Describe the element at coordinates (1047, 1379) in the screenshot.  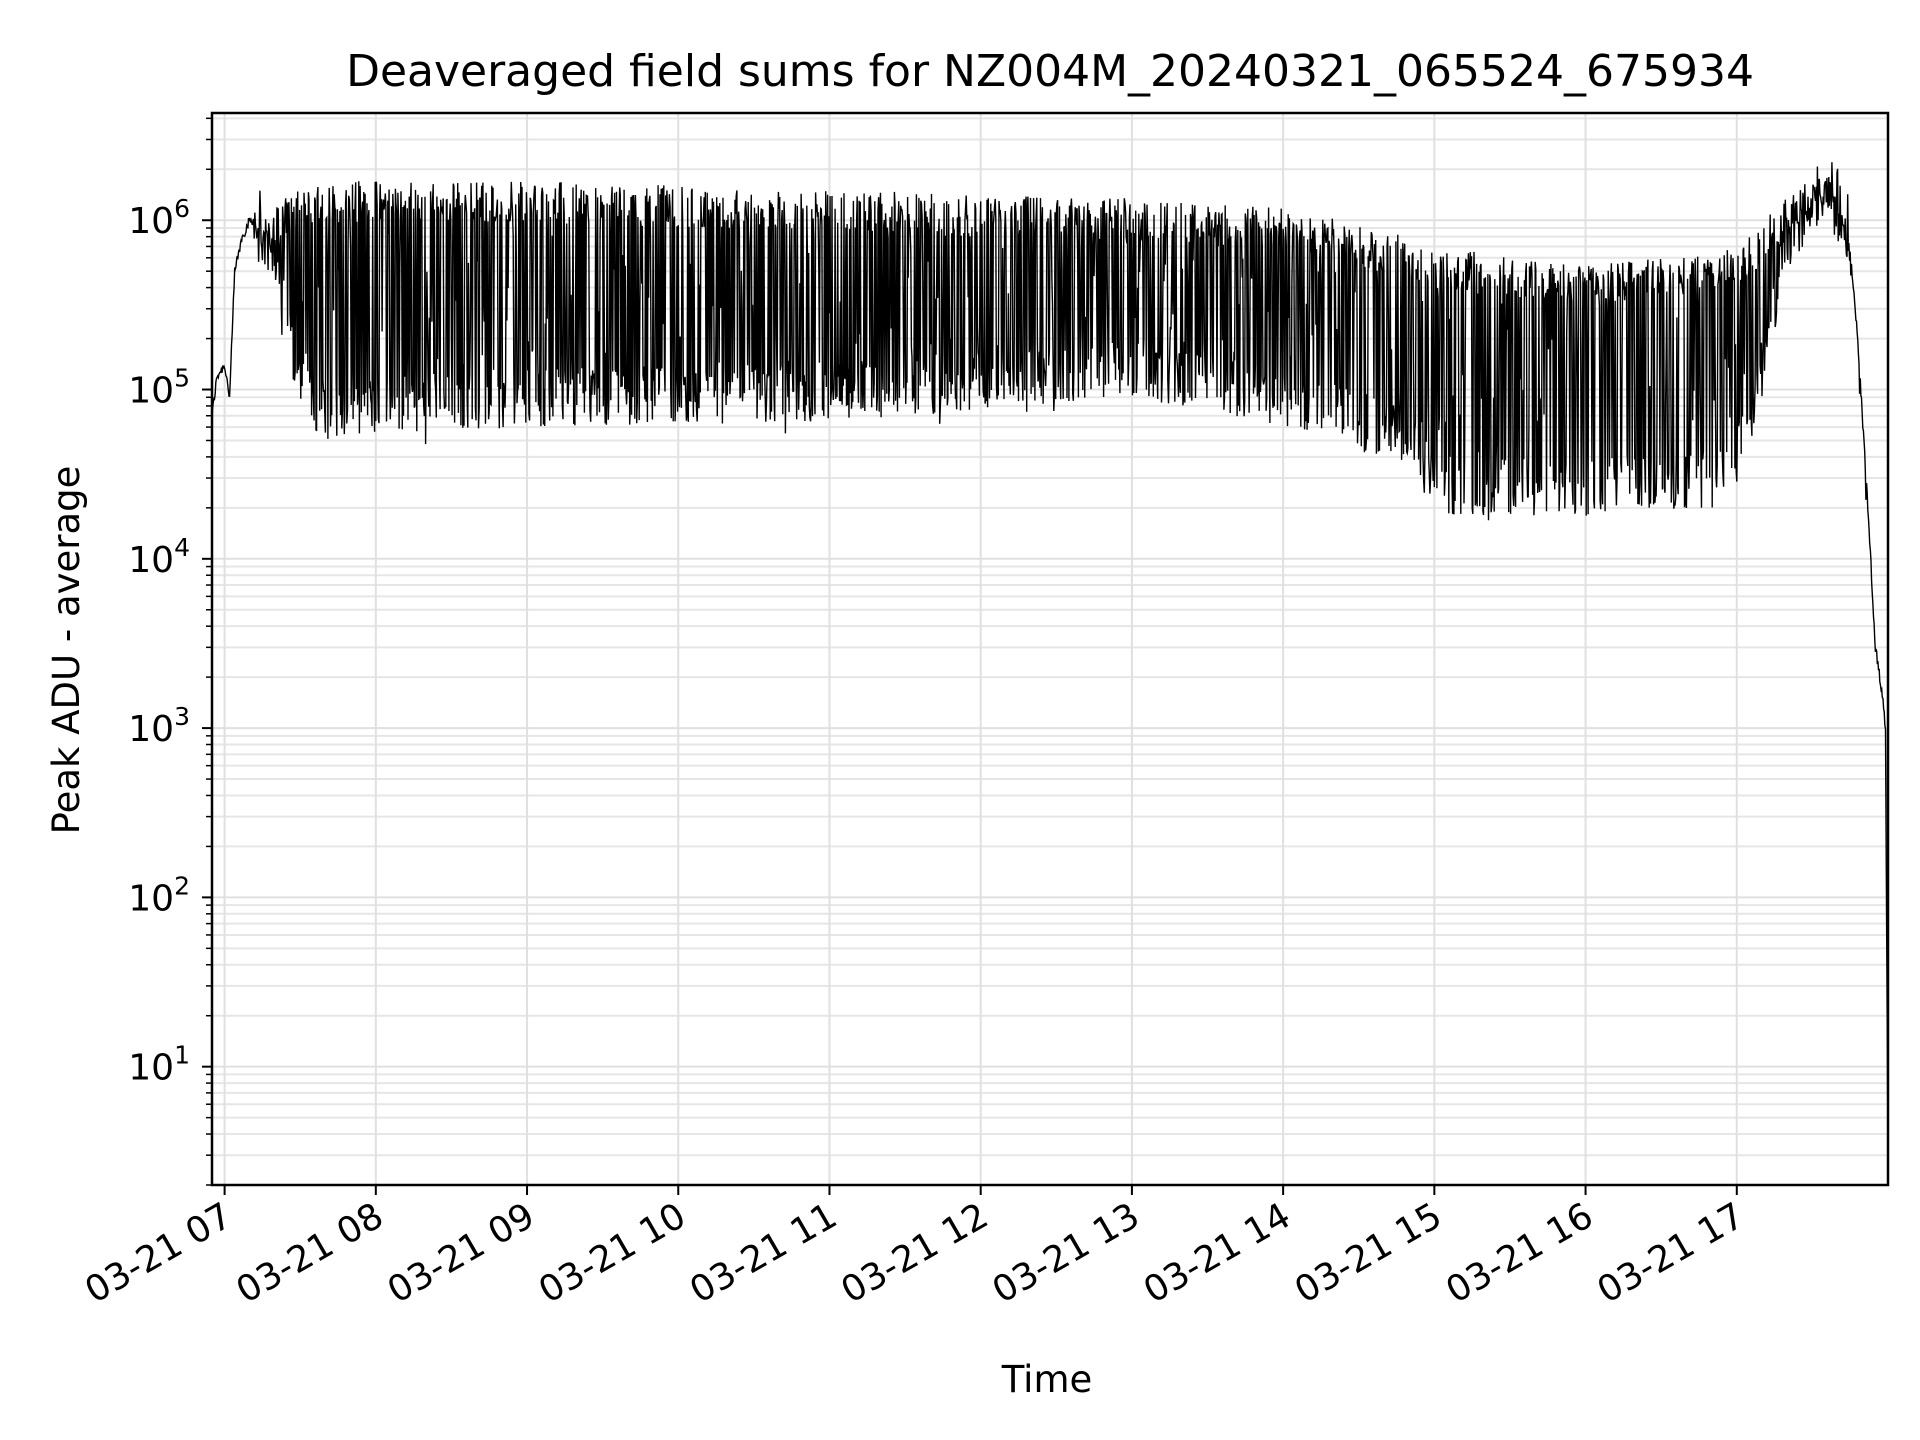
I see `x-axis-label: Time` at that location.